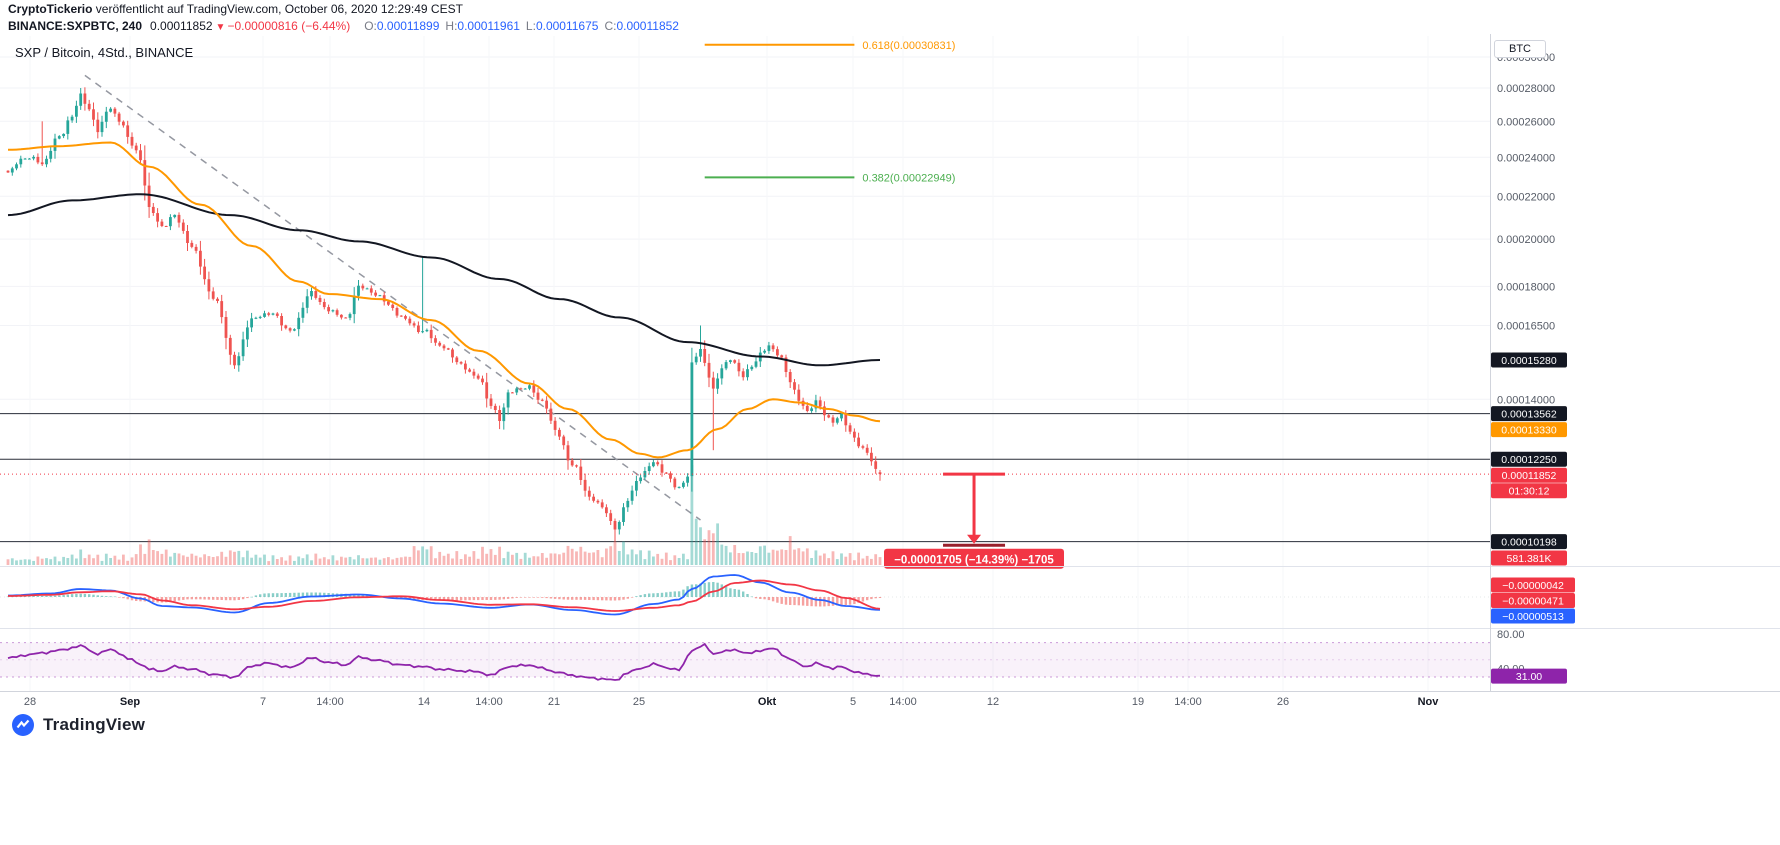 The width and height of the screenshot is (1780, 845). Describe the element at coordinates (1520, 49) in the screenshot. I see `currency-toggle-button: BTC` at that location.